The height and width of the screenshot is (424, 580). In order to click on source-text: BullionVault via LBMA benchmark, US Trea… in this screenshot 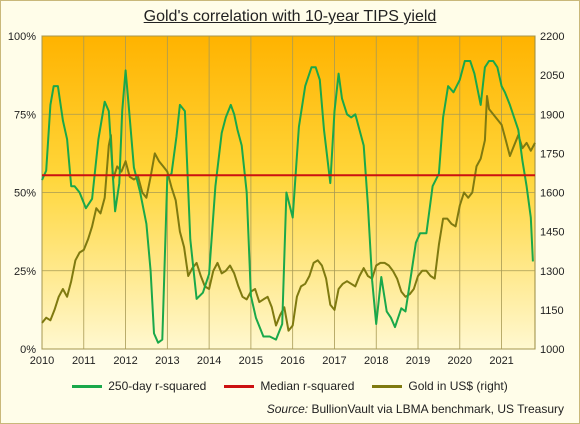, I will do `click(436, 409)`.